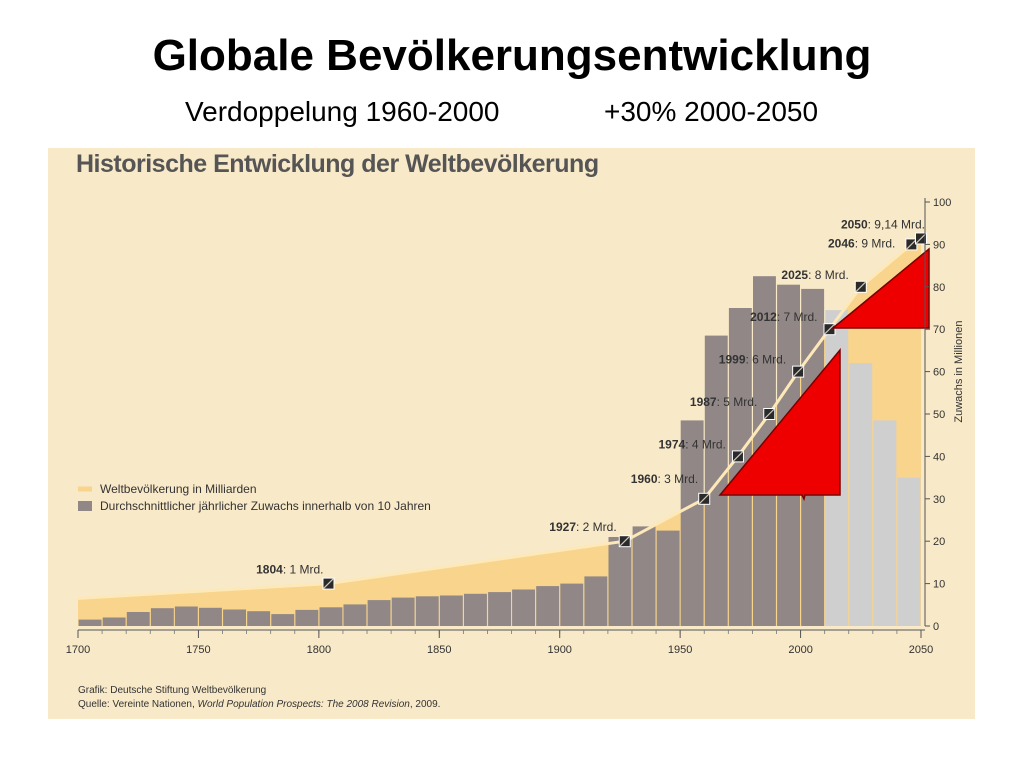  Describe the element at coordinates (198, 650) in the screenshot. I see `x-tick-label: 1750` at that location.